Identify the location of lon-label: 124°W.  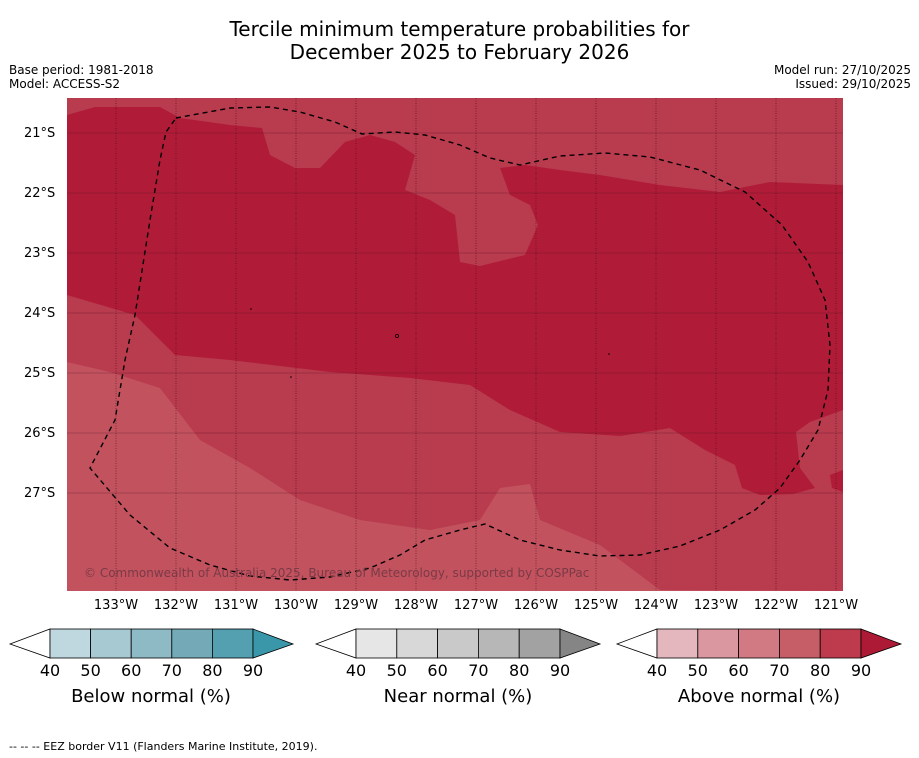
(656, 605).